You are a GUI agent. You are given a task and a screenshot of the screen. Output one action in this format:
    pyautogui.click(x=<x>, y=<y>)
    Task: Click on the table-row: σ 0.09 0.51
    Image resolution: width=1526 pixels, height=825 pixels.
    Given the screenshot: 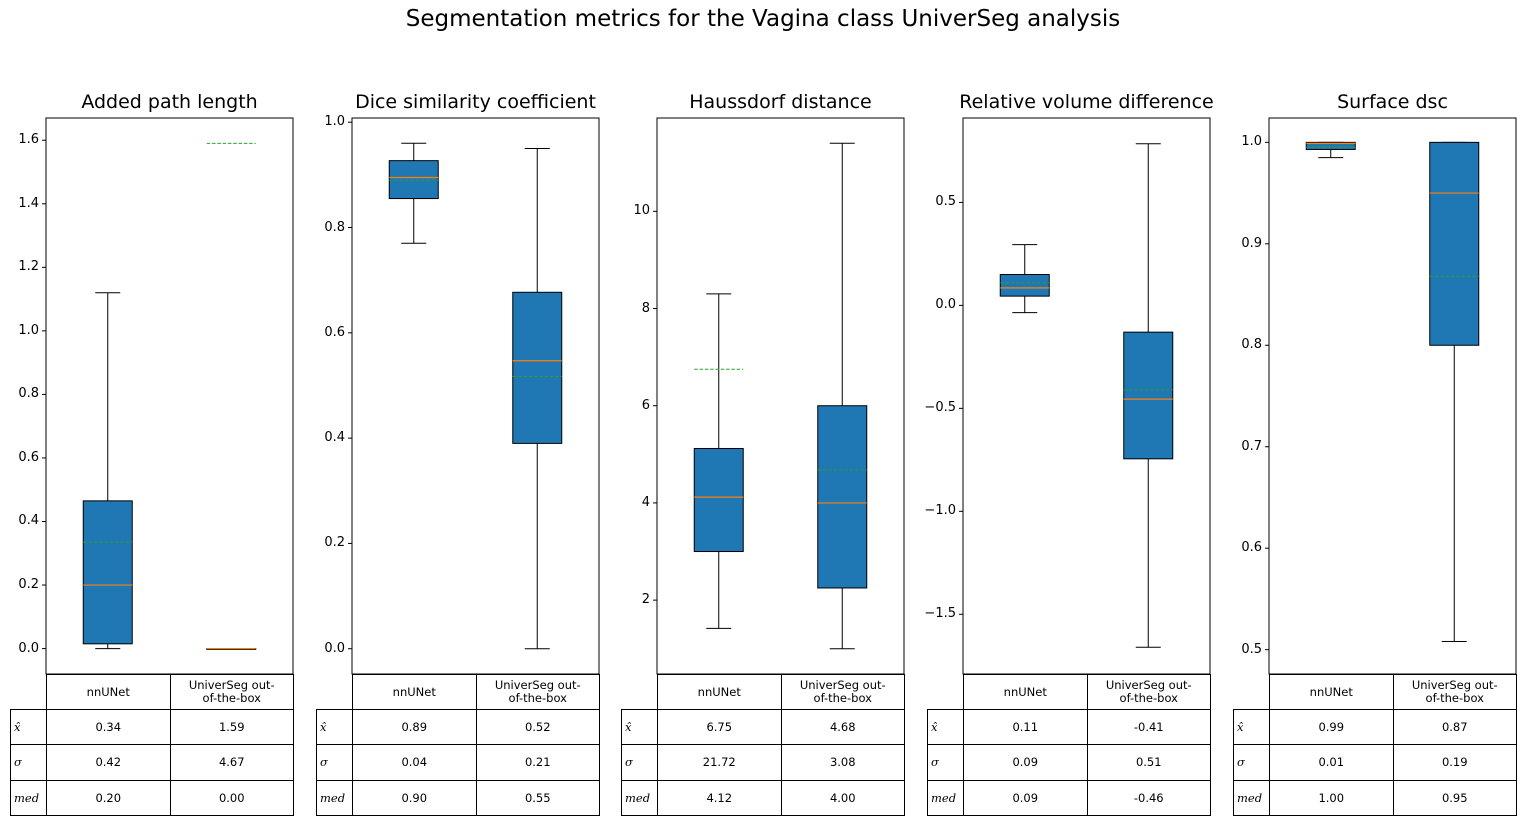 What is the action you would take?
    pyautogui.click(x=1069, y=762)
    